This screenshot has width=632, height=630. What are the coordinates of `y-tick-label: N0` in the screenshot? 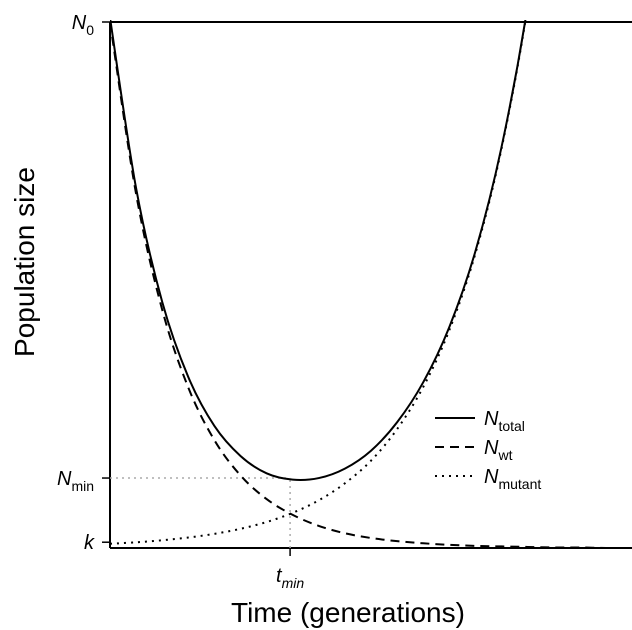 It's located at (83, 25).